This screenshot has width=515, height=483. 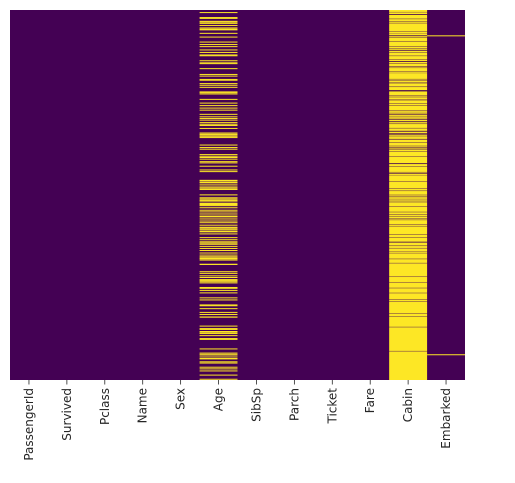 What do you see at coordinates (294, 404) in the screenshot?
I see `x-tick-label-parch: Parch` at bounding box center [294, 404].